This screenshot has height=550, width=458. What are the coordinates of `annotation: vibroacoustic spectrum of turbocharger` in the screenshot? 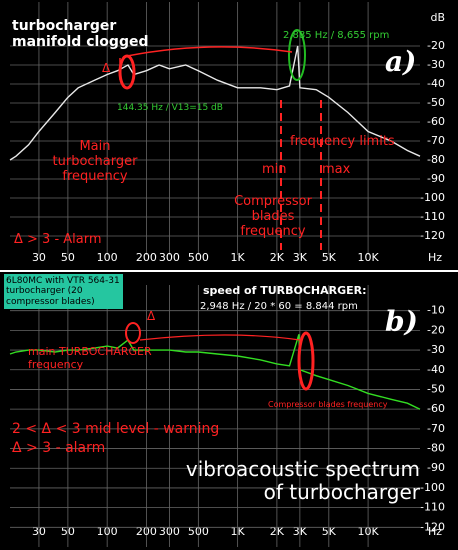 It's located at (302, 480).